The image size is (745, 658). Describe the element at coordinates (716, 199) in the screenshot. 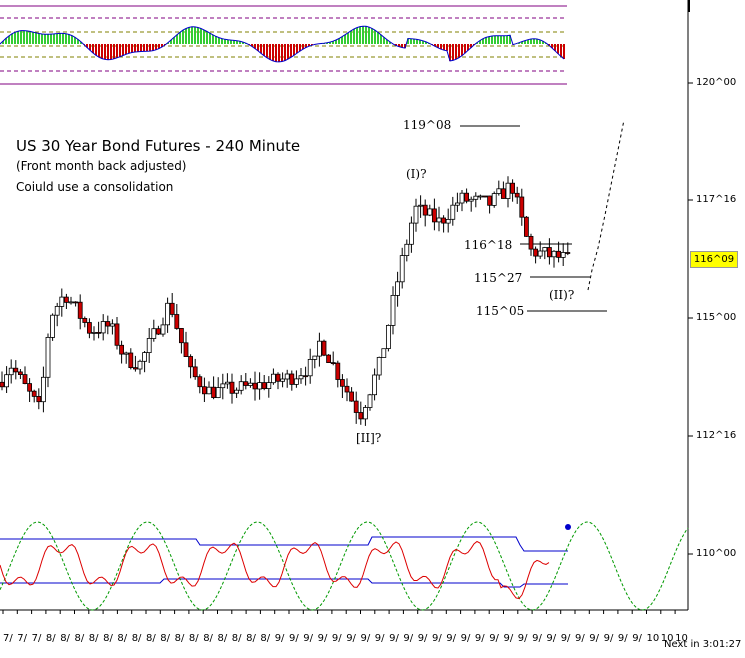

I see `y-tick-label: 117^16` at that location.